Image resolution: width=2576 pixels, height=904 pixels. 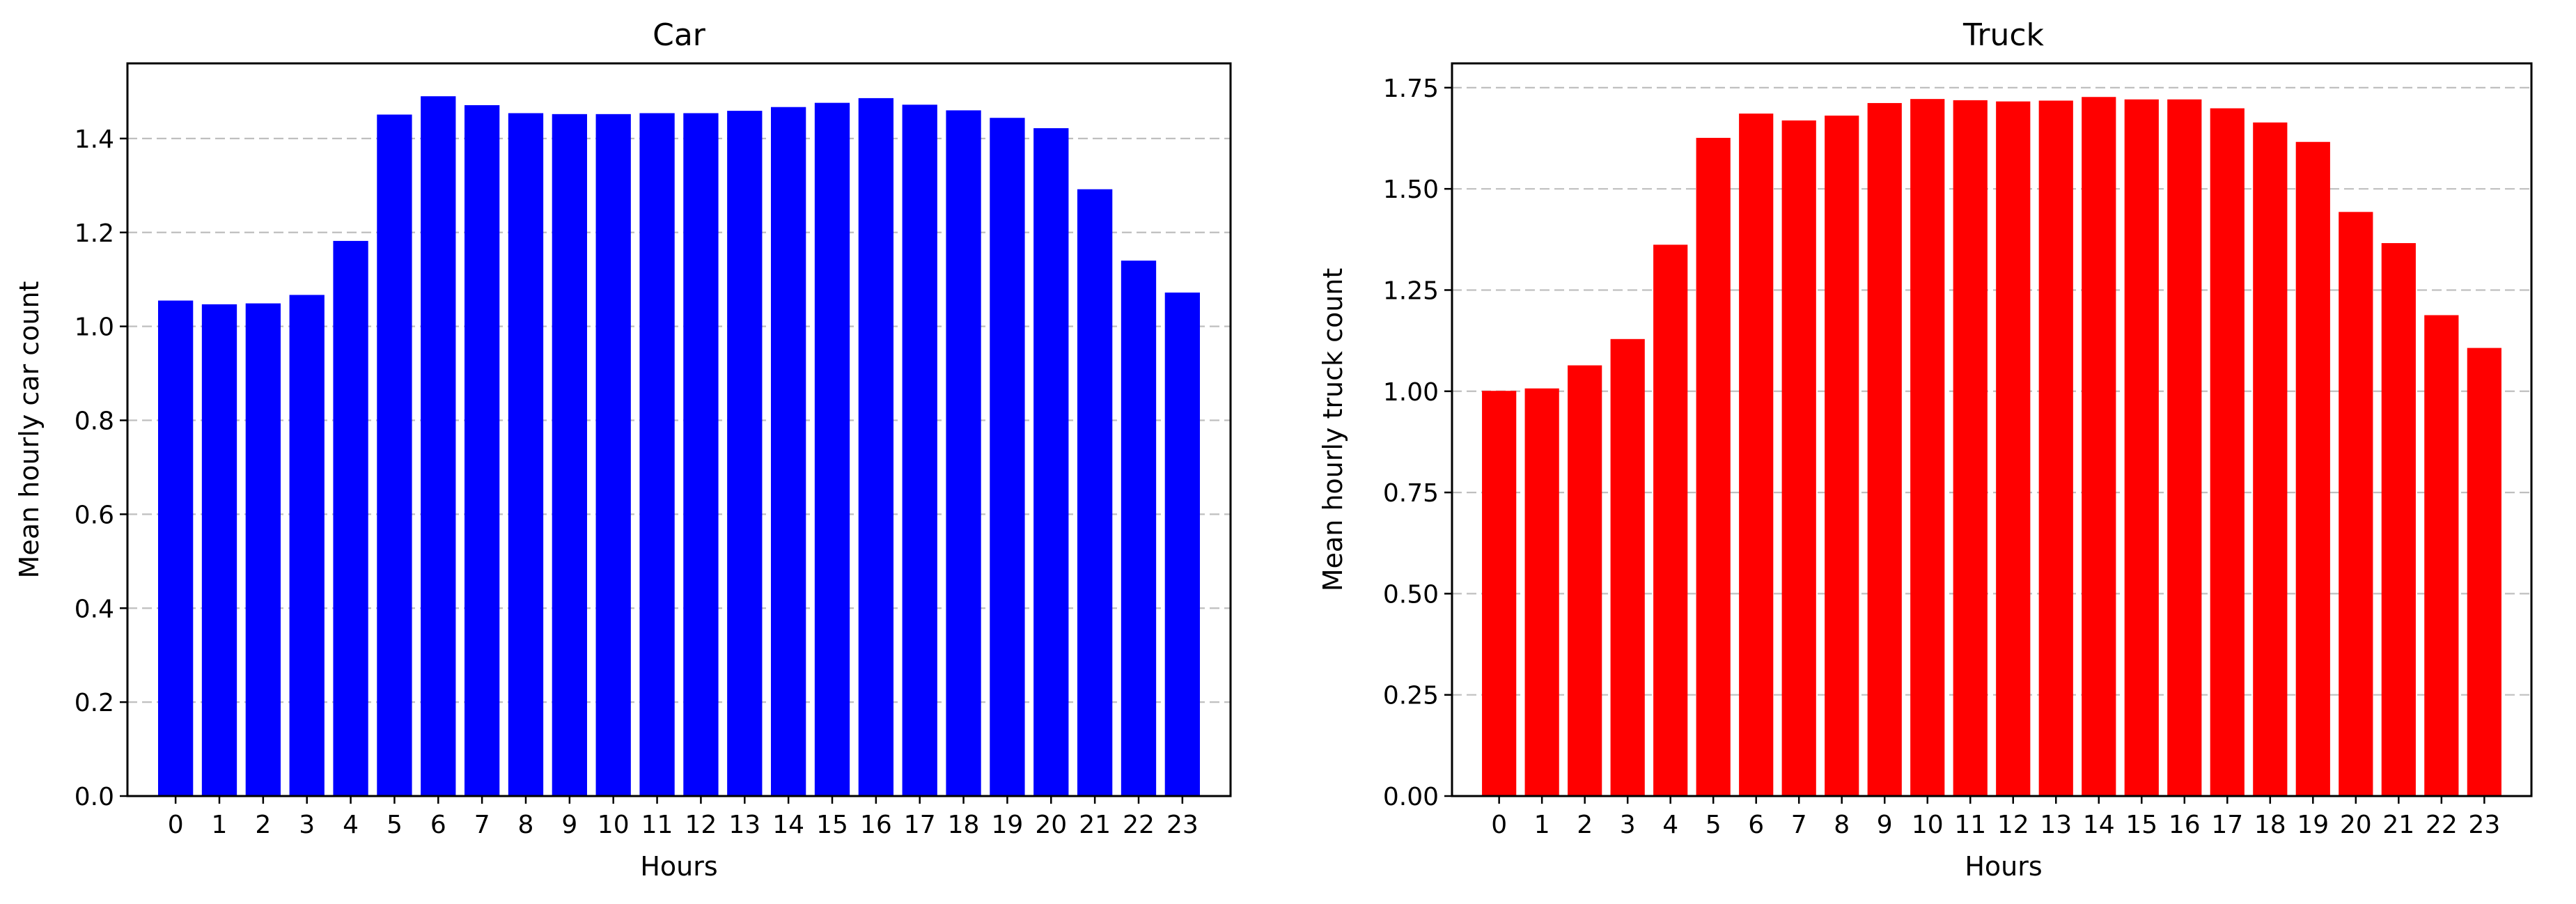 I want to click on car-xtick-label: 20, so click(x=1051, y=825).